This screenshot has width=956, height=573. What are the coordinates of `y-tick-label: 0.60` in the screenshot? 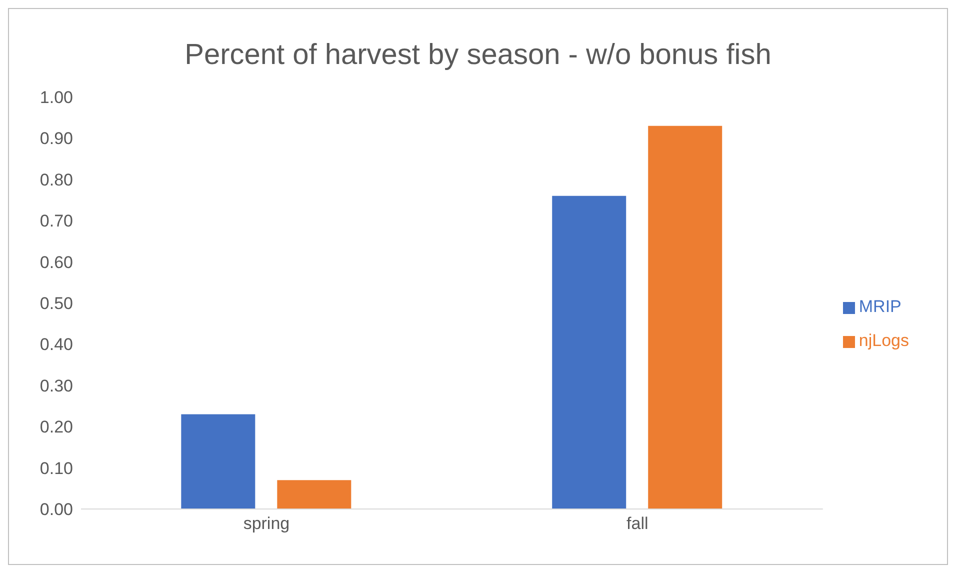 It's located at (56, 262).